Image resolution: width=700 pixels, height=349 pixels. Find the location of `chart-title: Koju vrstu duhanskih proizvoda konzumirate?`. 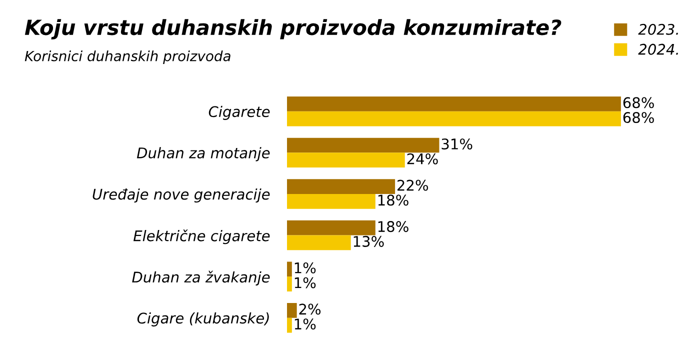

chart-title: Koju vrstu duhanskih proizvoda konzumirate? is located at coordinates (293, 29).